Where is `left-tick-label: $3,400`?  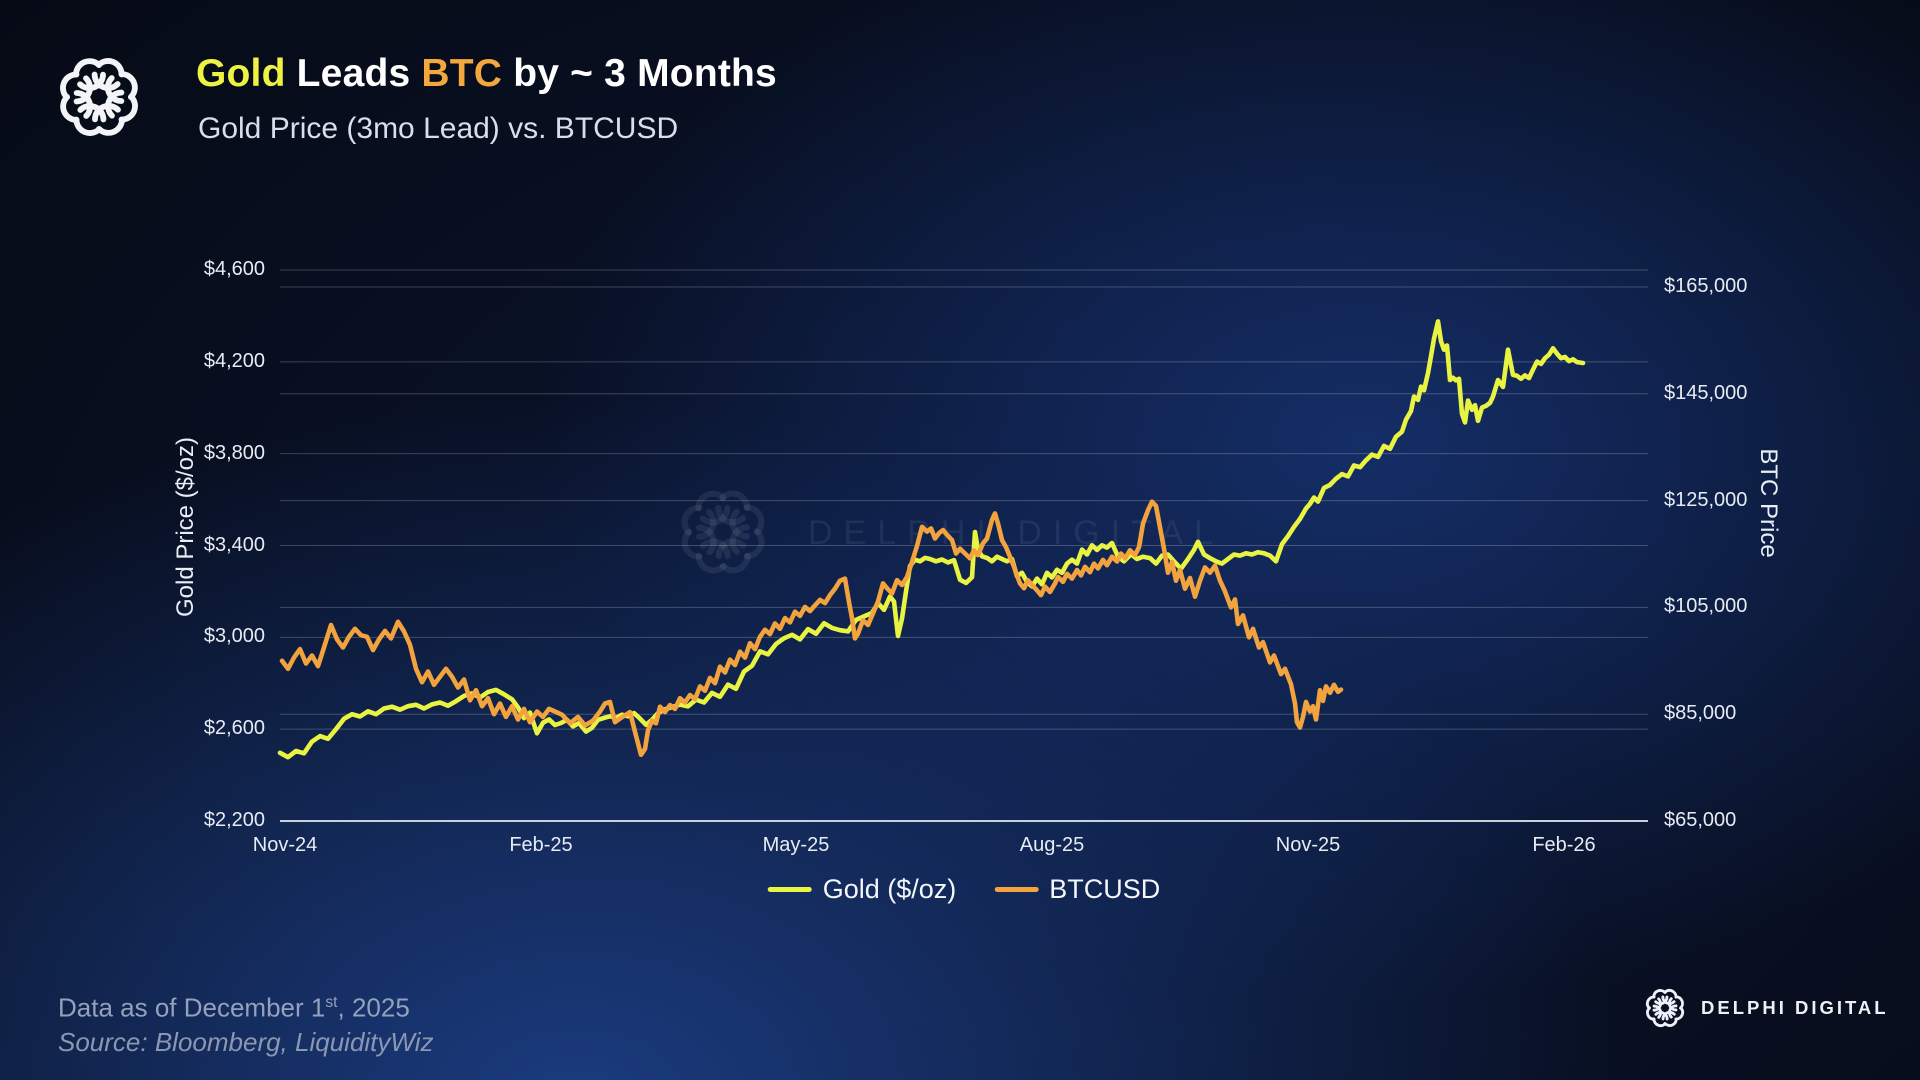 left-tick-label: $3,400 is located at coordinates (234, 544).